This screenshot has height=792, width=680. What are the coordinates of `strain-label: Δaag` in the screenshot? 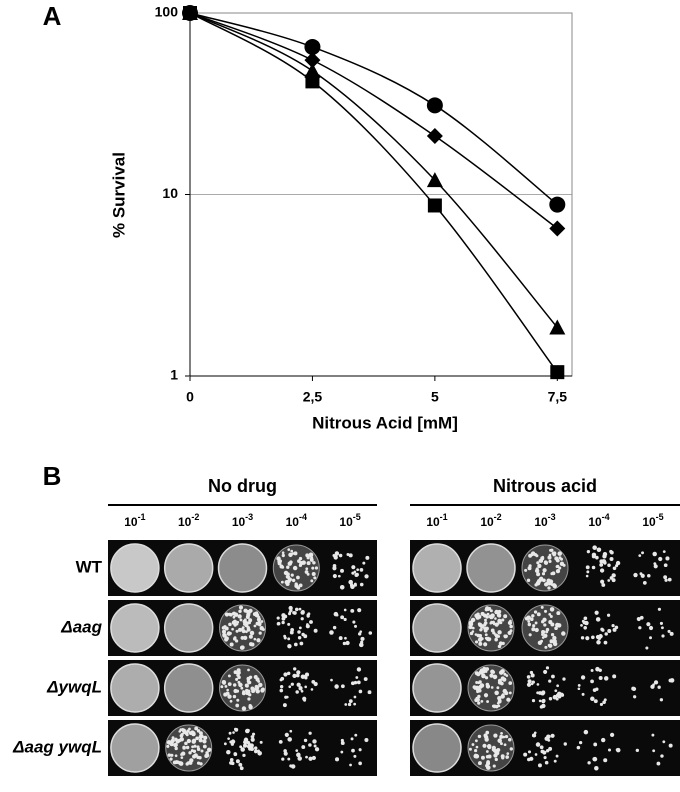 It's located at (81, 626).